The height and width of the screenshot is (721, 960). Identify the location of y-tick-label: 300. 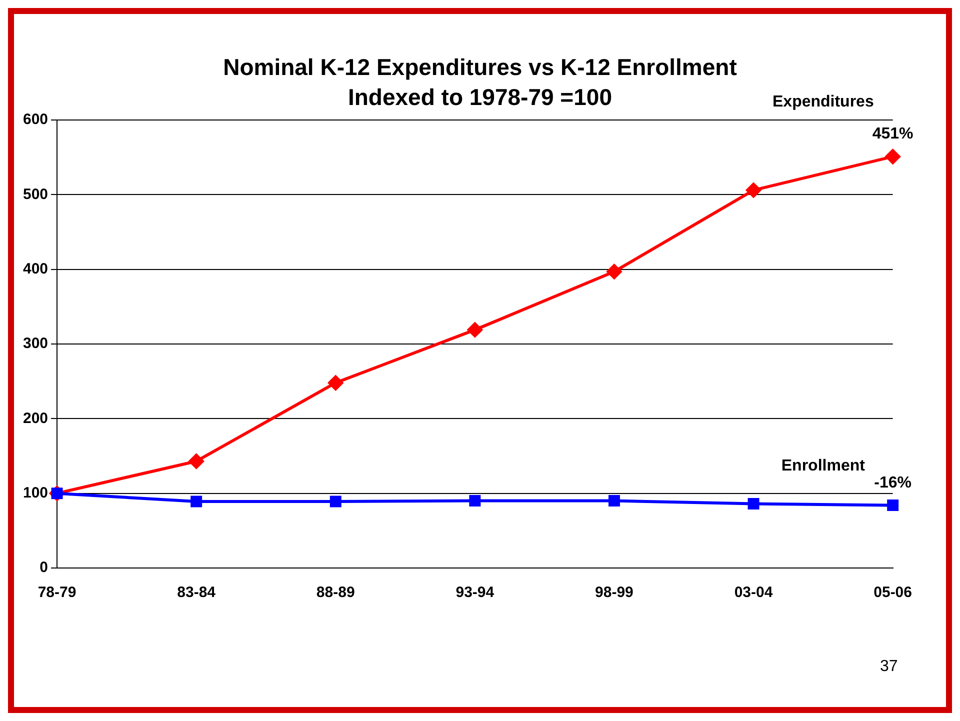
(35, 343).